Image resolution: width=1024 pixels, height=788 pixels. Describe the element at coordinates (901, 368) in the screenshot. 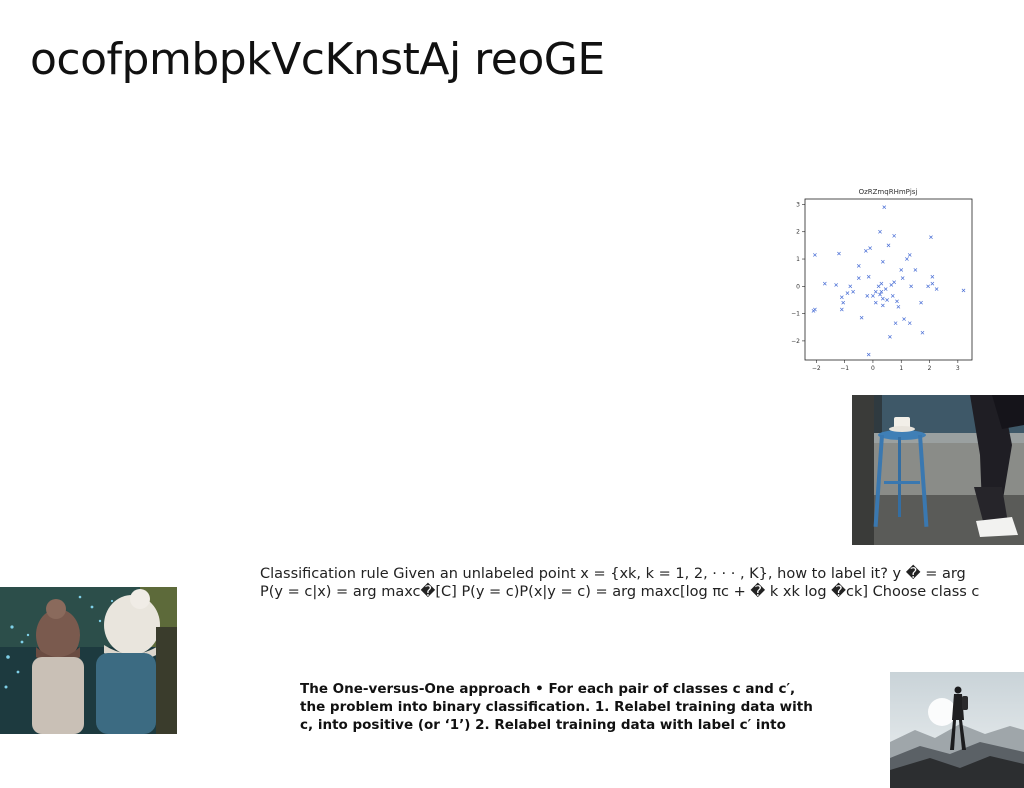

I see `x-tick-label: 1` at that location.